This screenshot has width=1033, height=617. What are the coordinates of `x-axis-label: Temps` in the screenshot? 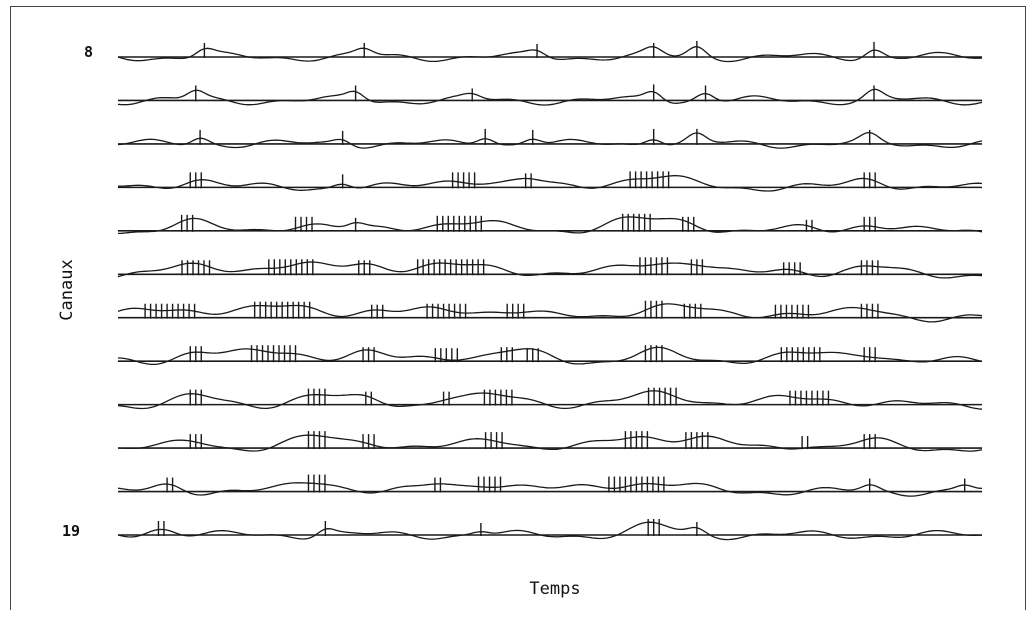 It's located at (554, 589).